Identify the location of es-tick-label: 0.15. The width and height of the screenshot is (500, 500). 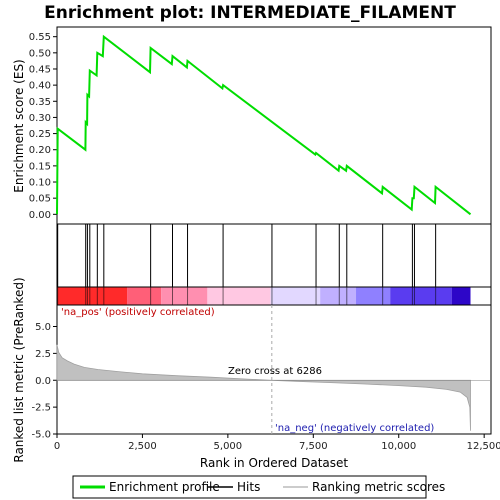
(40, 166).